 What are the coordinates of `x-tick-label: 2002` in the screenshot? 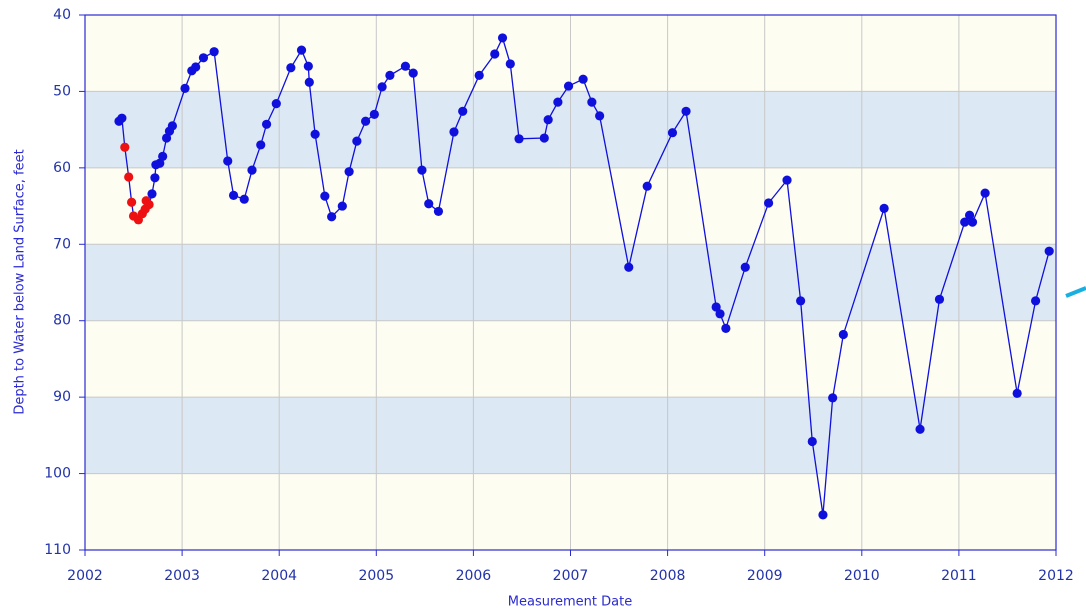 It's located at (85, 576).